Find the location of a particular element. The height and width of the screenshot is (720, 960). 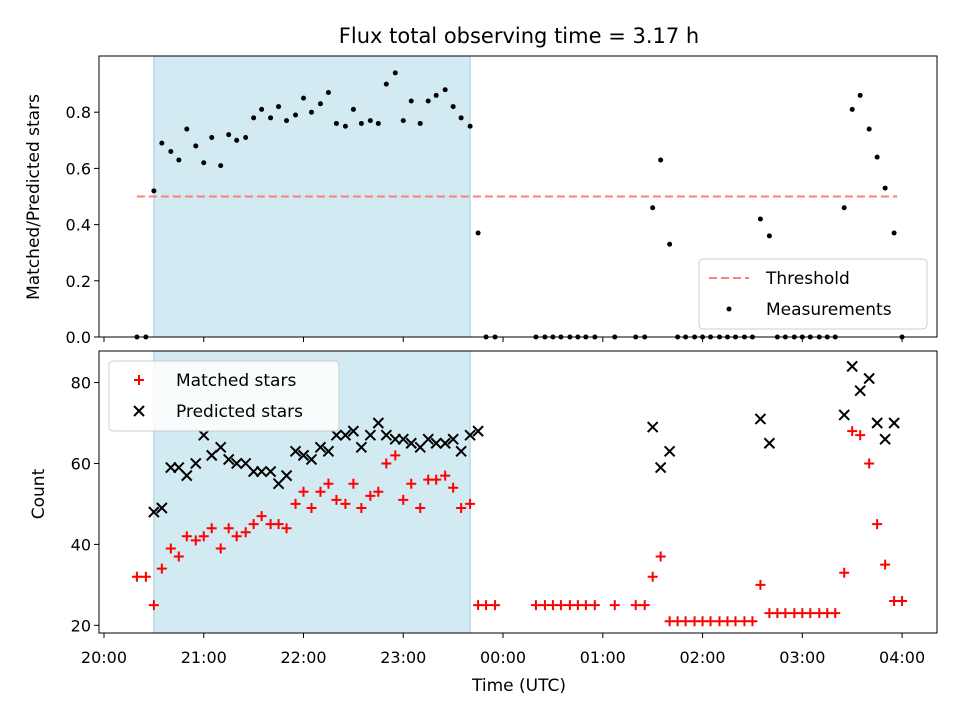

x-tick-label: 21:00 is located at coordinates (204, 657).